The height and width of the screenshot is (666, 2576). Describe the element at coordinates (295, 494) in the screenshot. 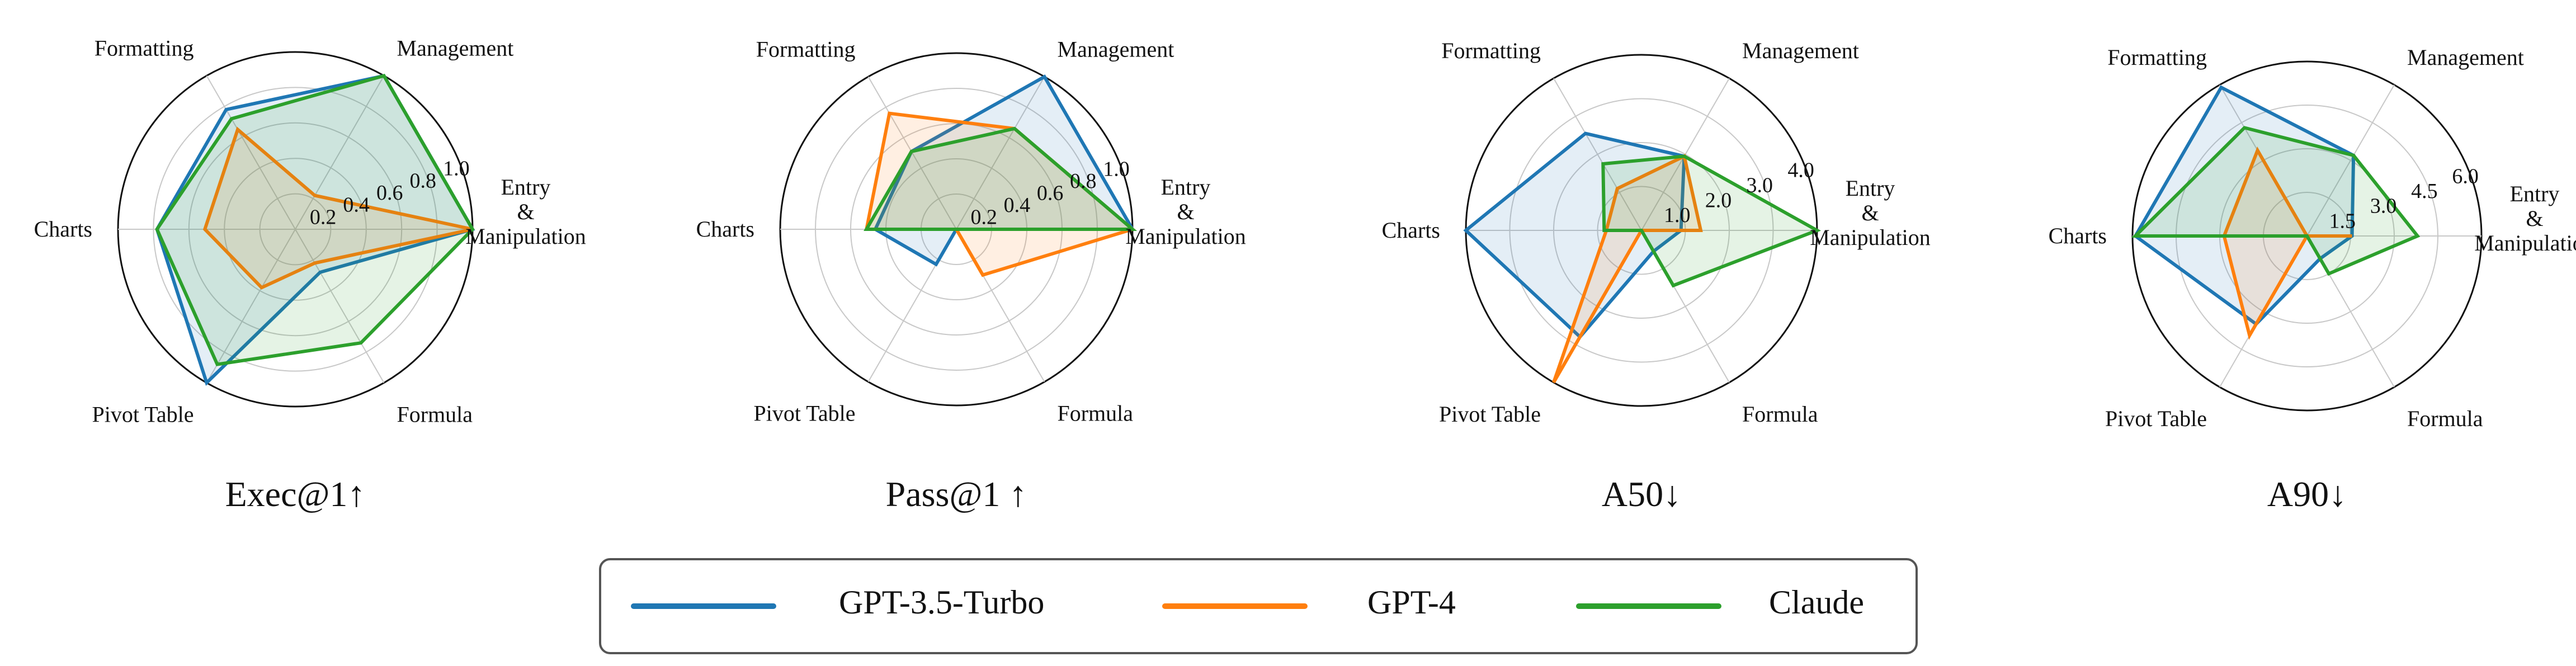

I see `chart-title: Exec@1↑` at that location.